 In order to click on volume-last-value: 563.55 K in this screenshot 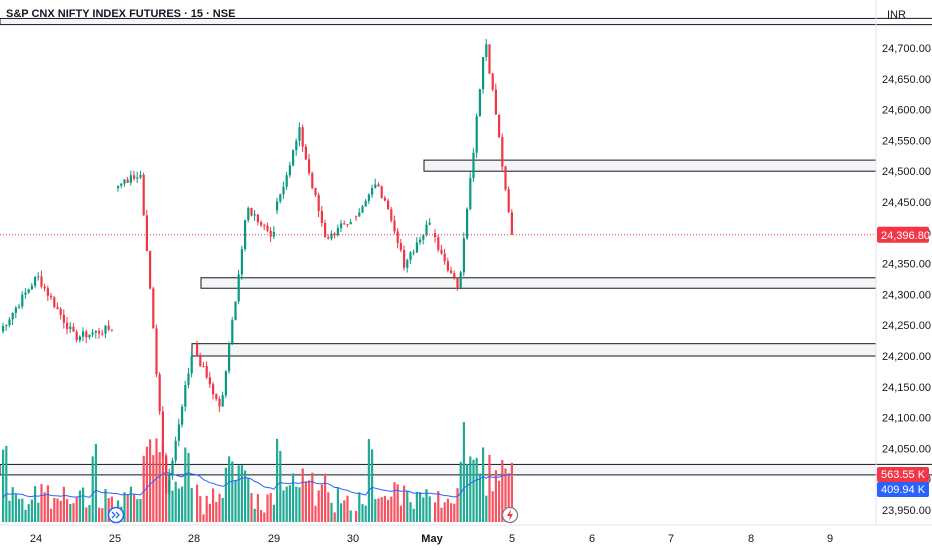, I will do `click(903, 475)`.